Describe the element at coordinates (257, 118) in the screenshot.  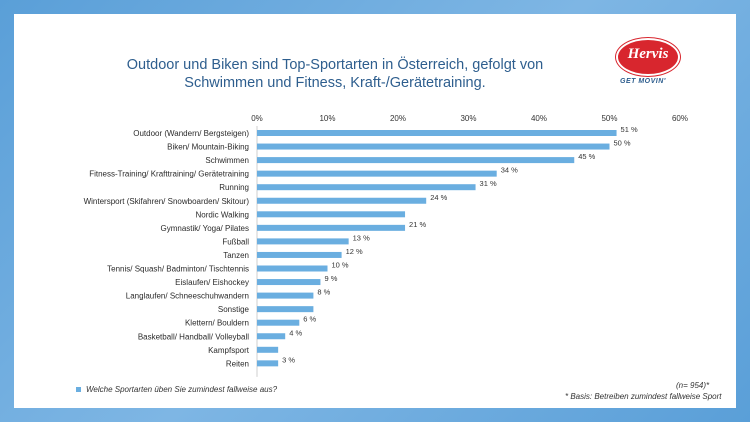
I see `x-tick-label: 0%` at that location.